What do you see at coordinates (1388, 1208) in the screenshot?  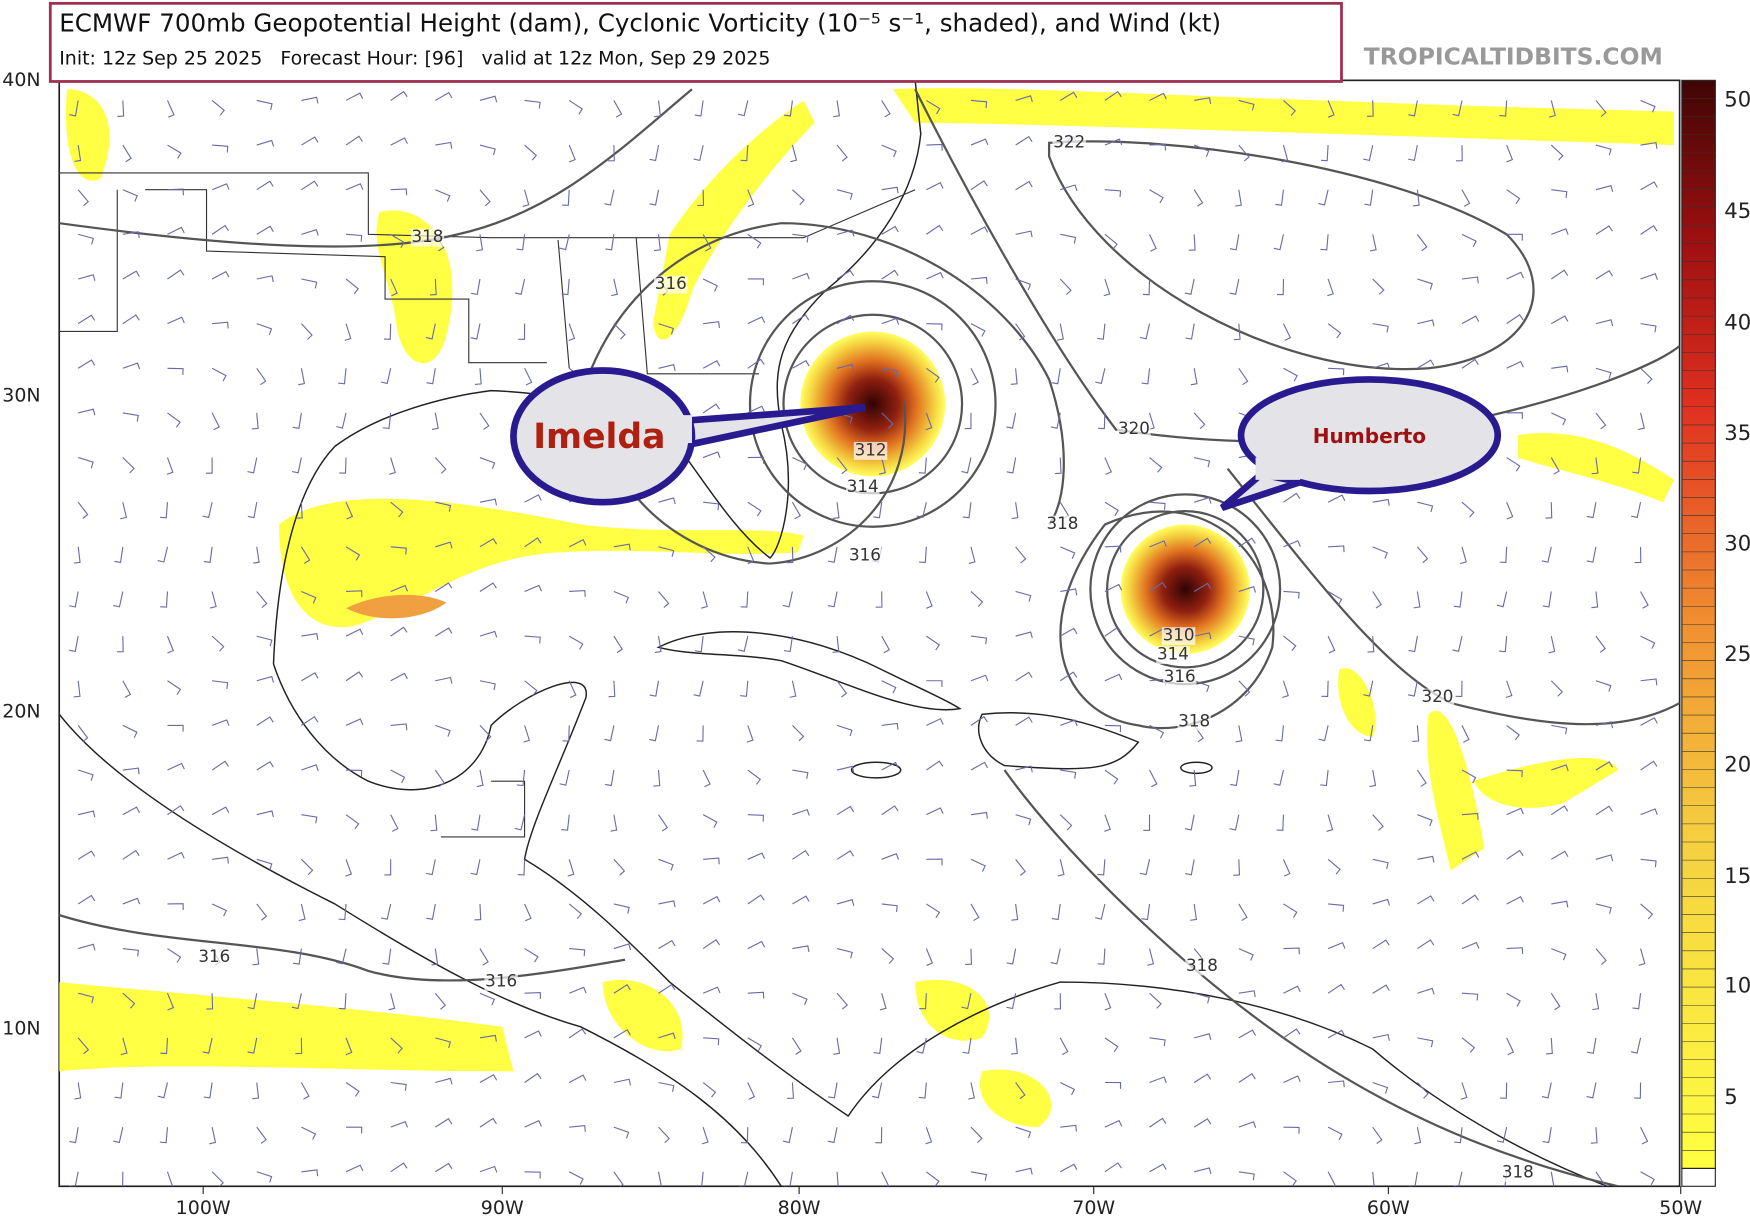 I see `lon-label: 60W` at bounding box center [1388, 1208].